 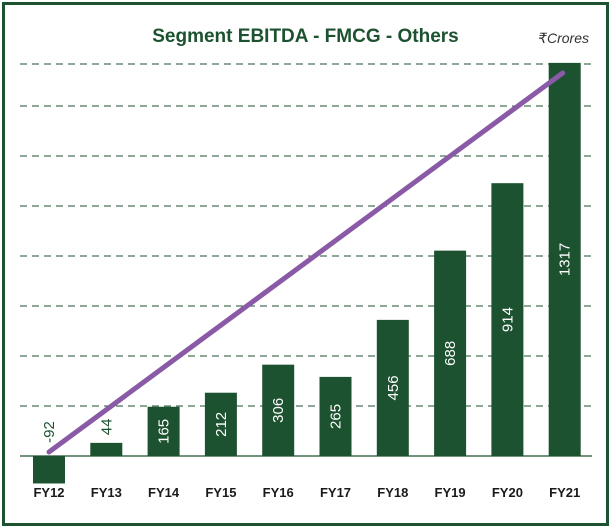 What do you see at coordinates (564, 492) in the screenshot?
I see `x-tick-label: FY21` at bounding box center [564, 492].